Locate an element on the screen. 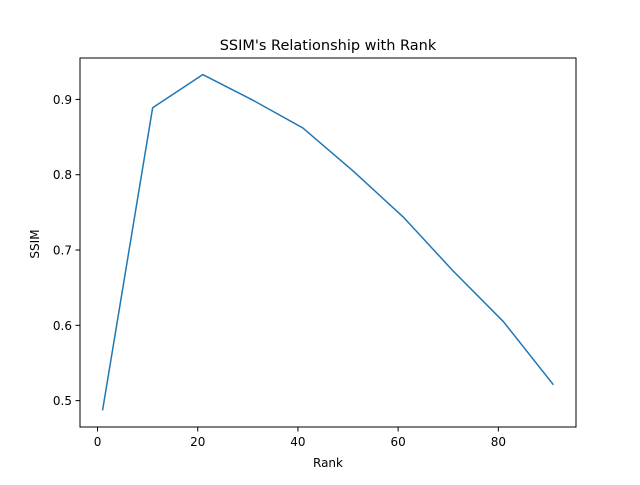  y-axis-label: SSIM is located at coordinates (35, 243).